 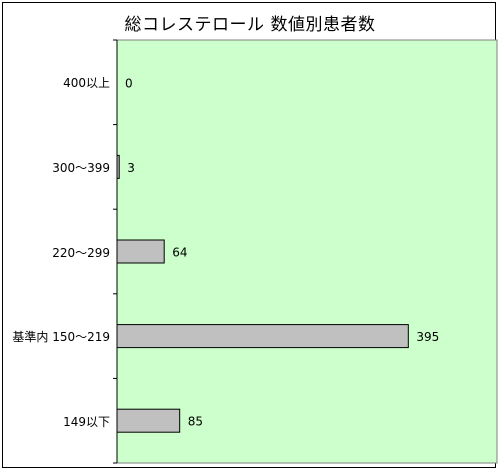 What do you see at coordinates (427, 337) in the screenshot?
I see `data-label: 395` at bounding box center [427, 337].